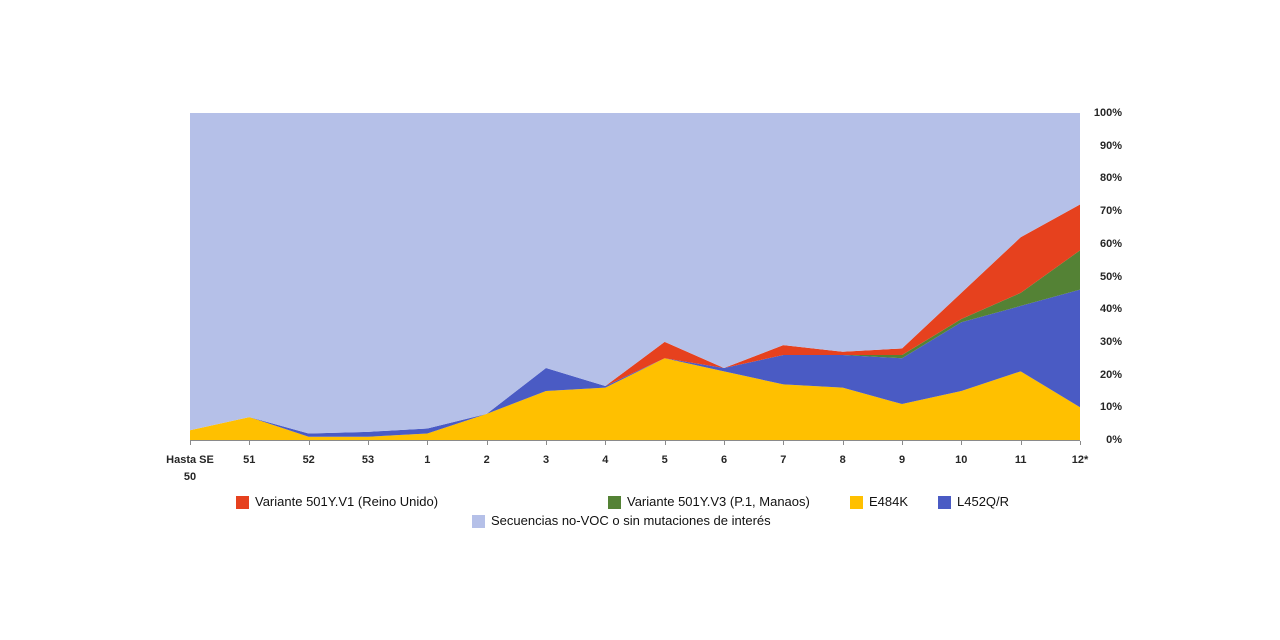 The image size is (1280, 640). Describe the element at coordinates (842, 460) in the screenshot. I see `x-tick-label: 8` at that location.